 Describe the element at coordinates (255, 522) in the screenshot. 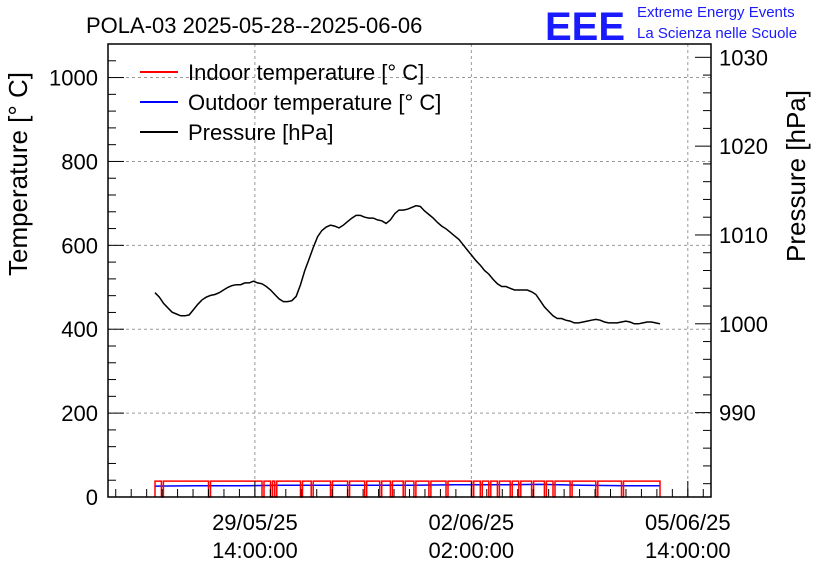

I see `x-tick-label-date: 29/05/25` at that location.